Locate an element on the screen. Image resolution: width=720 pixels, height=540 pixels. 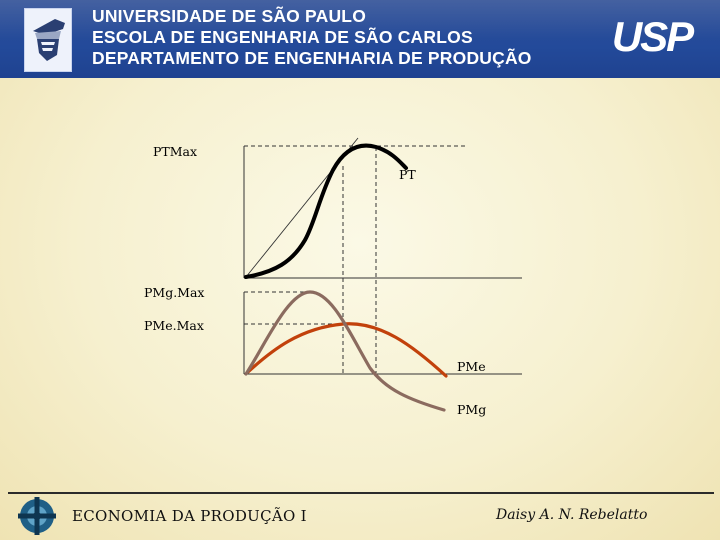
pmg-label: PMg is located at coordinates (471, 409).